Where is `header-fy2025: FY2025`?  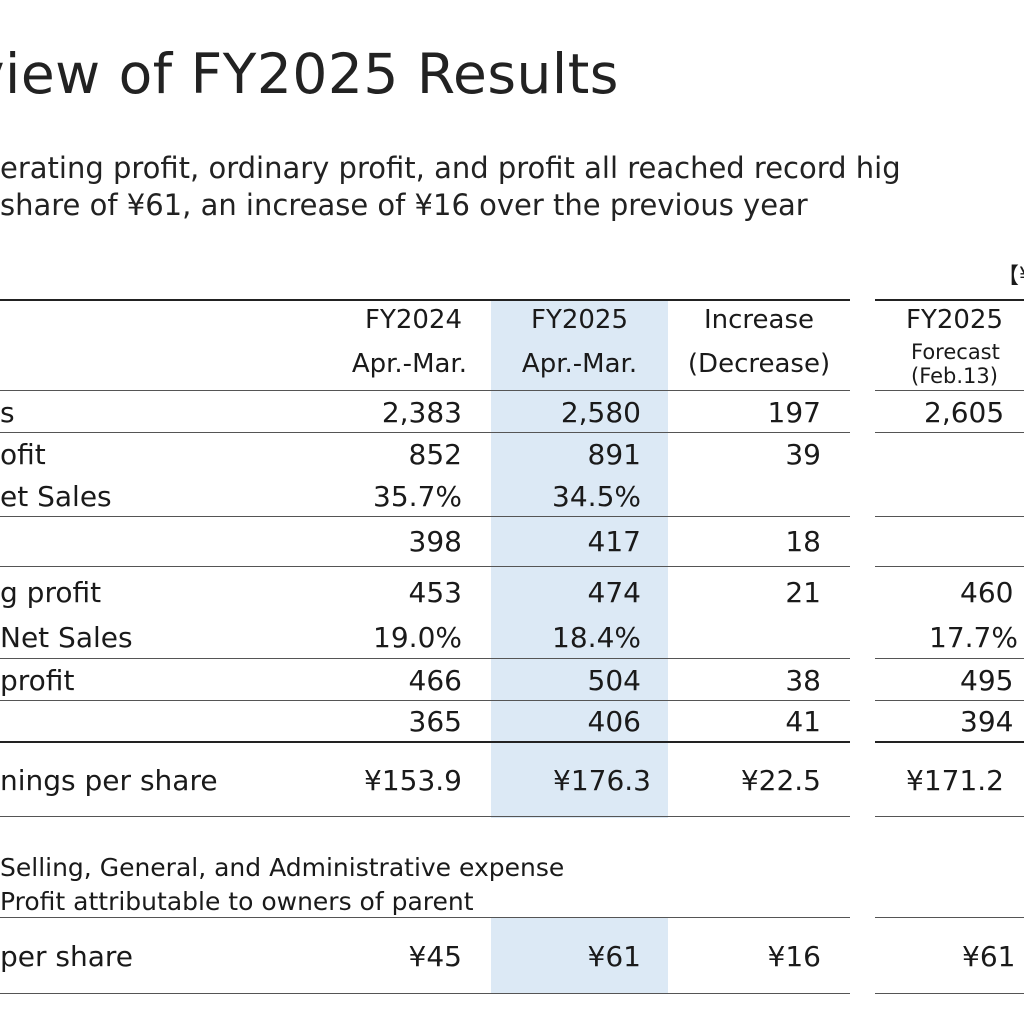 header-fy2025: FY2025 is located at coordinates (579, 320).